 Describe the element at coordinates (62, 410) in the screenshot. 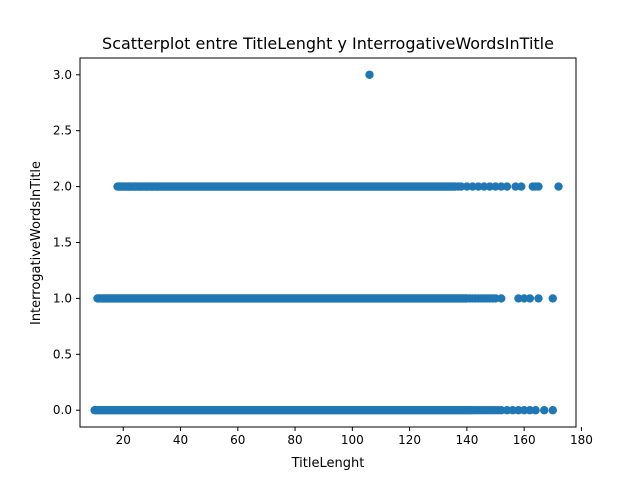

I see `y-tick-label: 0.0` at that location.